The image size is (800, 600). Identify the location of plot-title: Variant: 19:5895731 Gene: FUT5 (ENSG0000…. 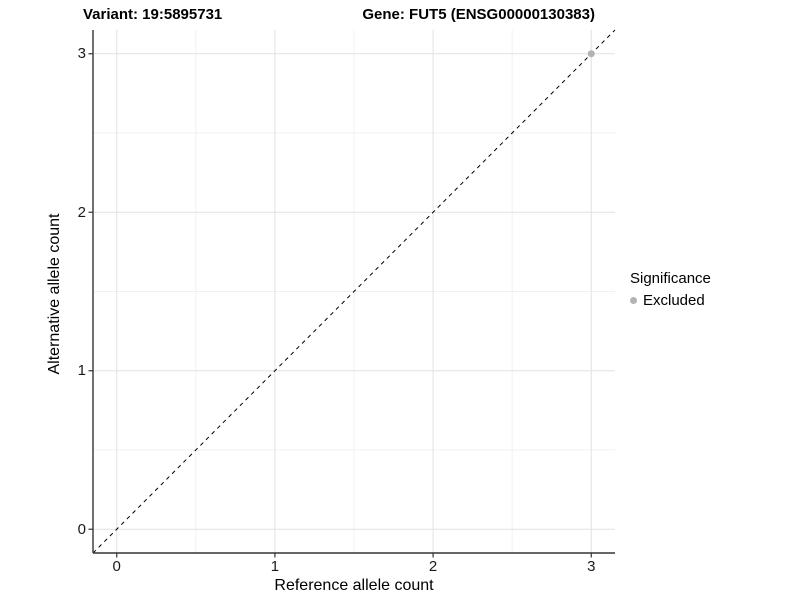
(339, 14).